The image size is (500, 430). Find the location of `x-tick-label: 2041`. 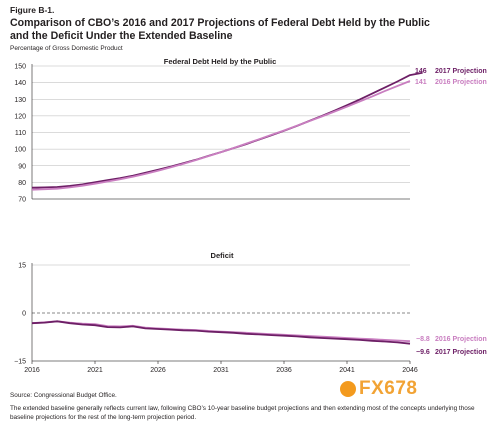

x-tick-label: 2041 is located at coordinates (347, 370).